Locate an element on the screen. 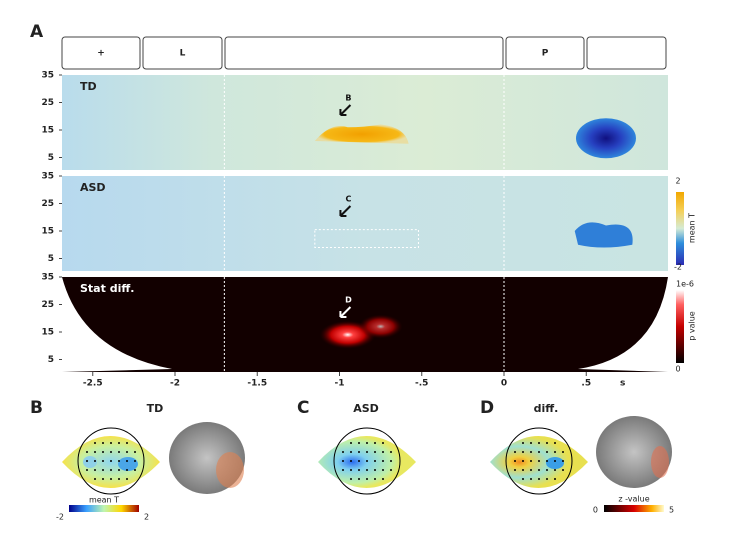 This screenshot has width=750, height=533. colorbar-max: 5 is located at coordinates (671, 510).